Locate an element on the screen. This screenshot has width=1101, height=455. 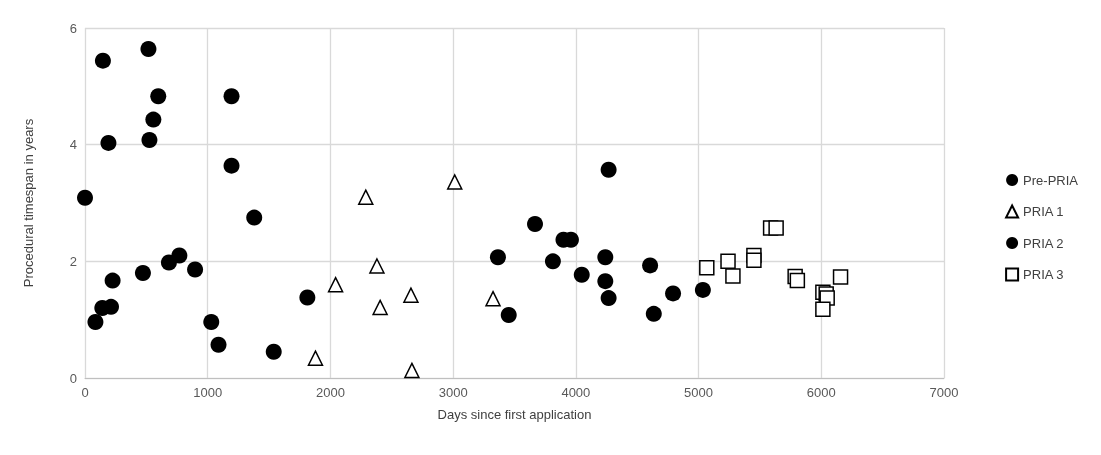
legend-label: Pre-PRIA is located at coordinates (1051, 180).